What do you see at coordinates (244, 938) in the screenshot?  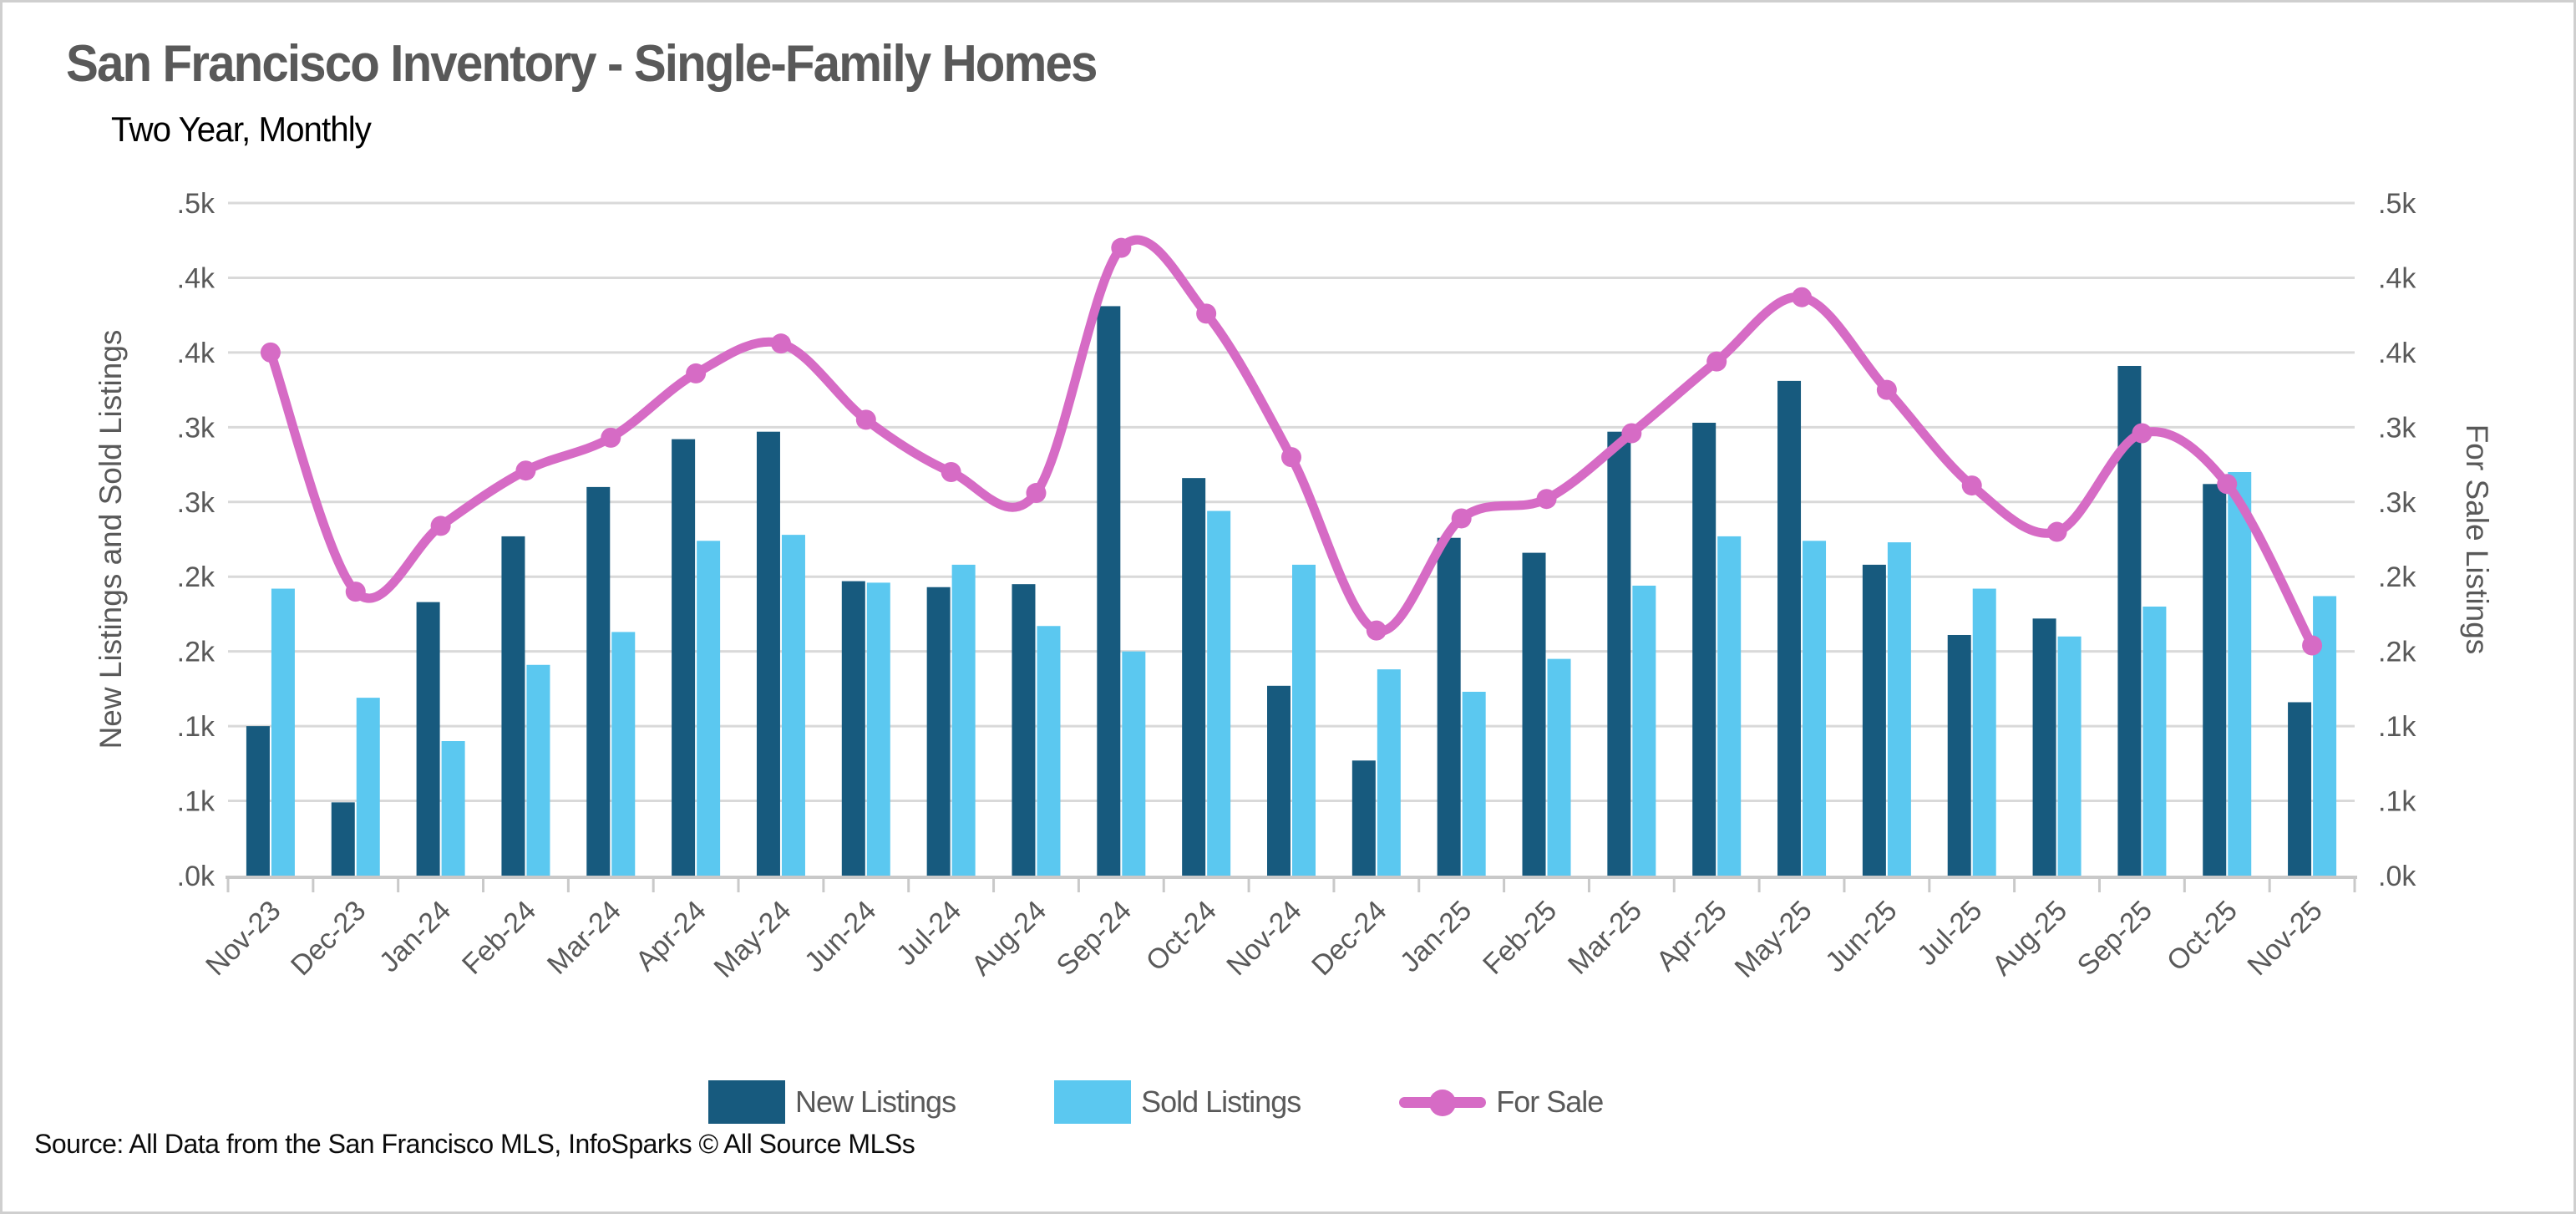 I see `x-axis-label: Nov-23` at bounding box center [244, 938].